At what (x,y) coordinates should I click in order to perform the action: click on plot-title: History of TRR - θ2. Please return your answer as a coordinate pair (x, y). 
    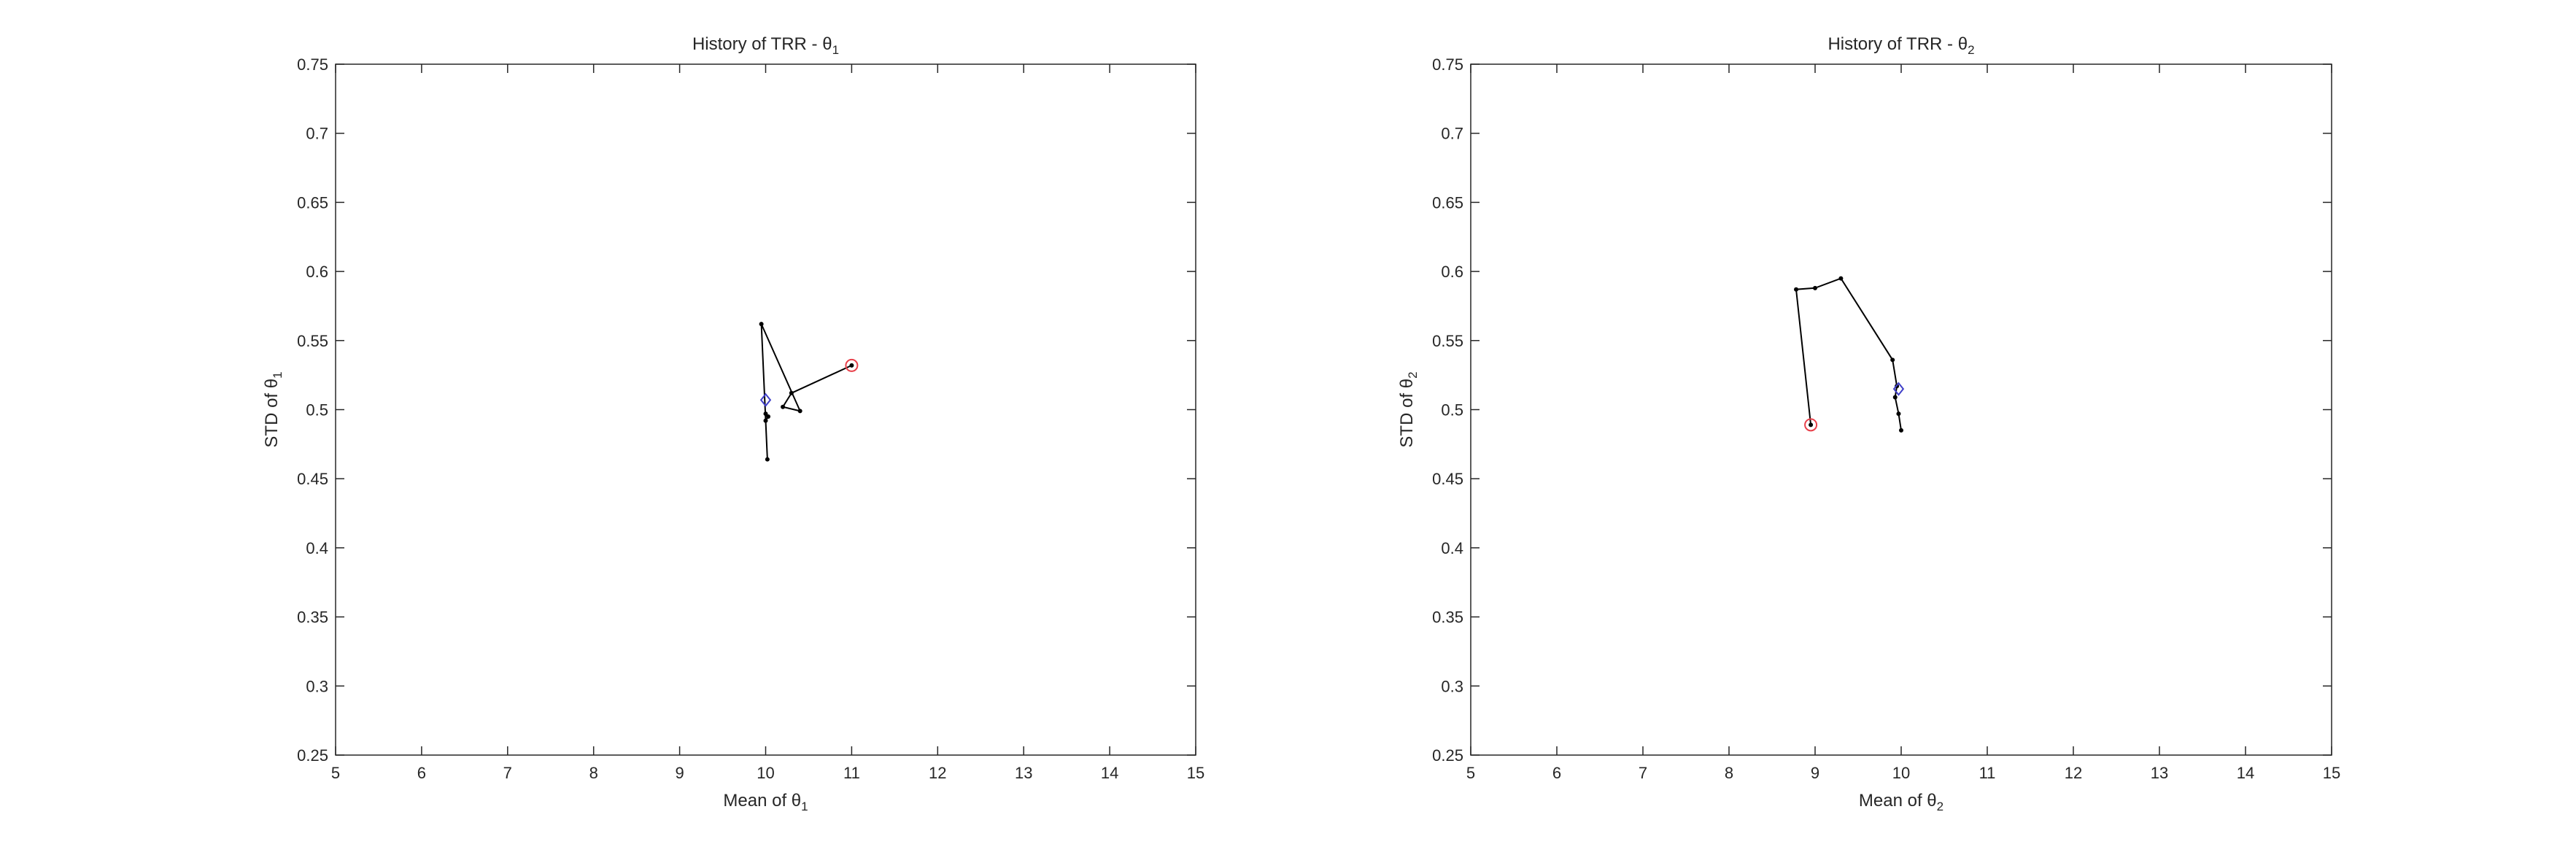
    Looking at the image, I should click on (1900, 45).